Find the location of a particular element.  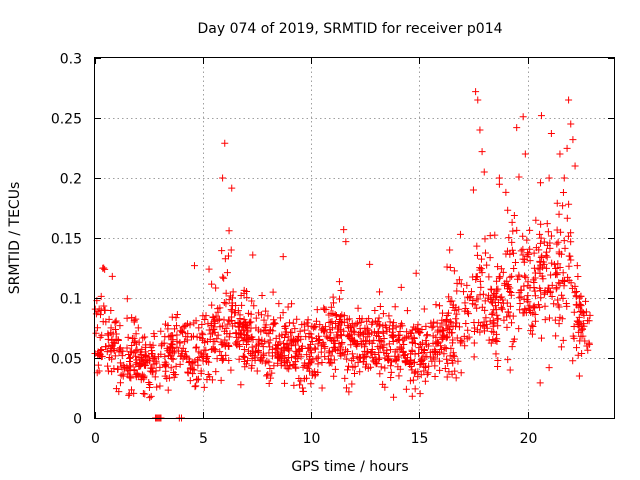

x-tick-label: 5 is located at coordinates (203, 439).